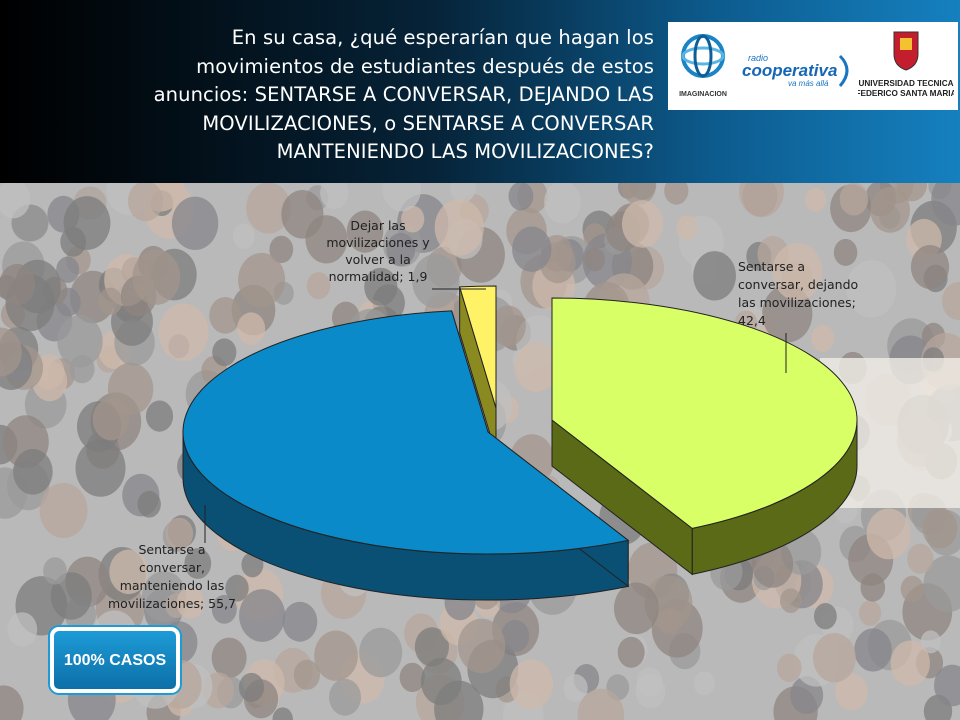  What do you see at coordinates (789, 70) in the screenshot?
I see `svg-text: cooperativa` at bounding box center [789, 70].